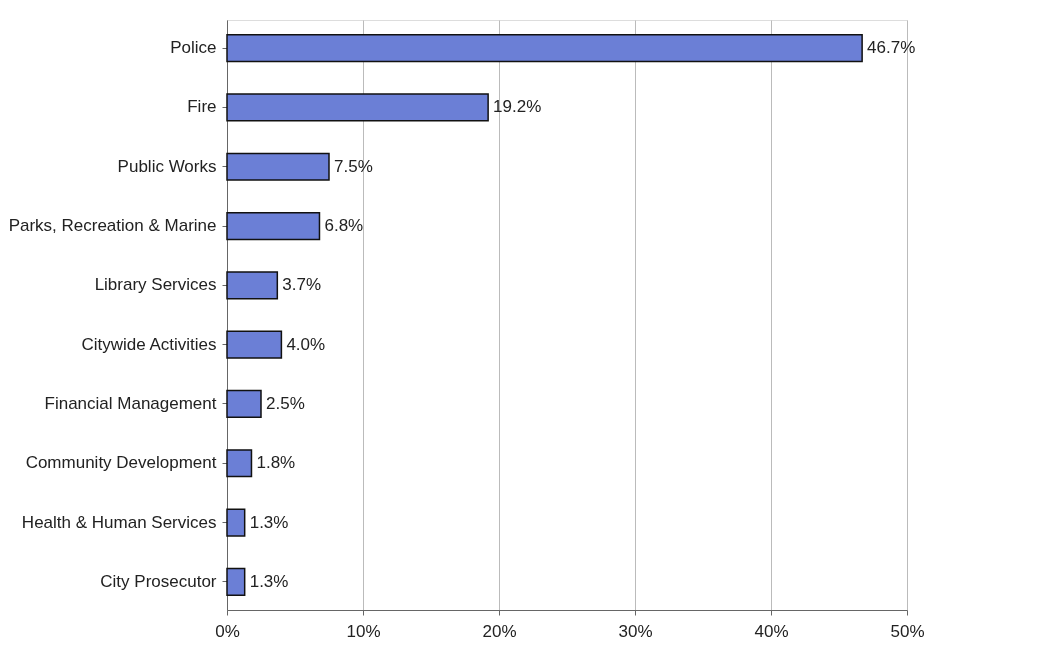  I want to click on data-label: 3.7%, so click(302, 285).